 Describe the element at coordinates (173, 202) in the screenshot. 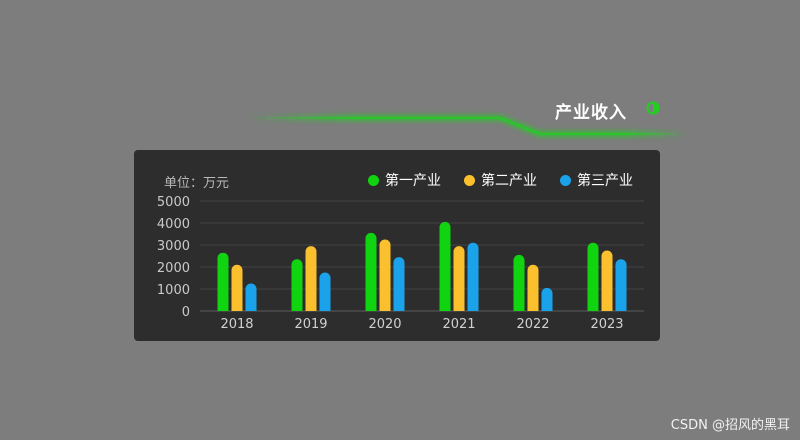

I see `y-tick-label: 5000` at that location.